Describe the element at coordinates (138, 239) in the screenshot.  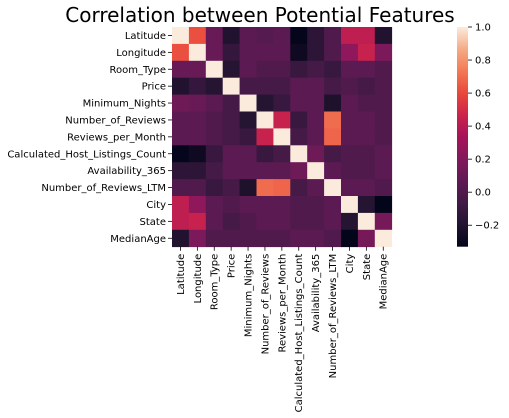
I see `y-tick-label: MedianAge` at that location.